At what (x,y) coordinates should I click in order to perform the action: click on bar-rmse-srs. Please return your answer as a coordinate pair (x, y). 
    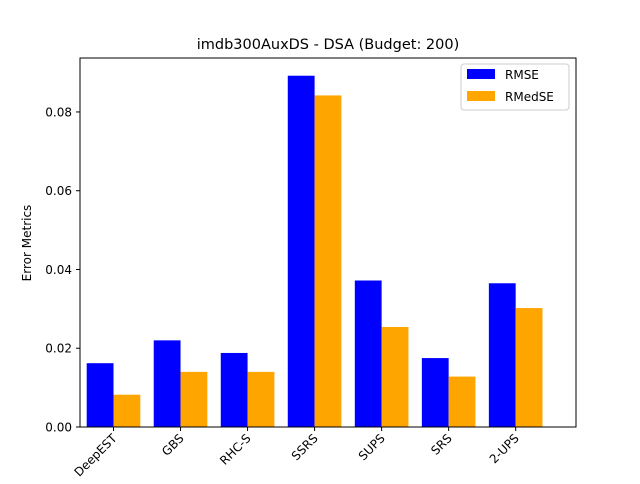
    Looking at the image, I should click on (435, 392).